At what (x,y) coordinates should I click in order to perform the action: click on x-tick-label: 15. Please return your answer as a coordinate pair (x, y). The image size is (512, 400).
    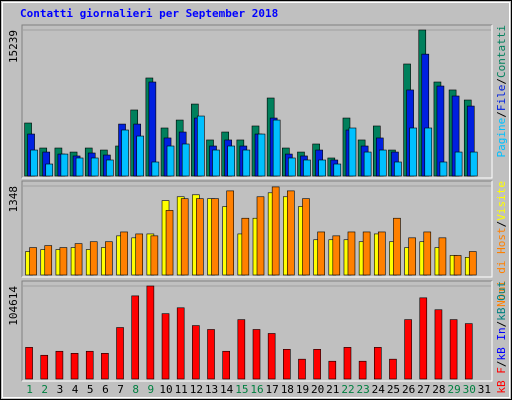
    Looking at the image, I should click on (241, 389).